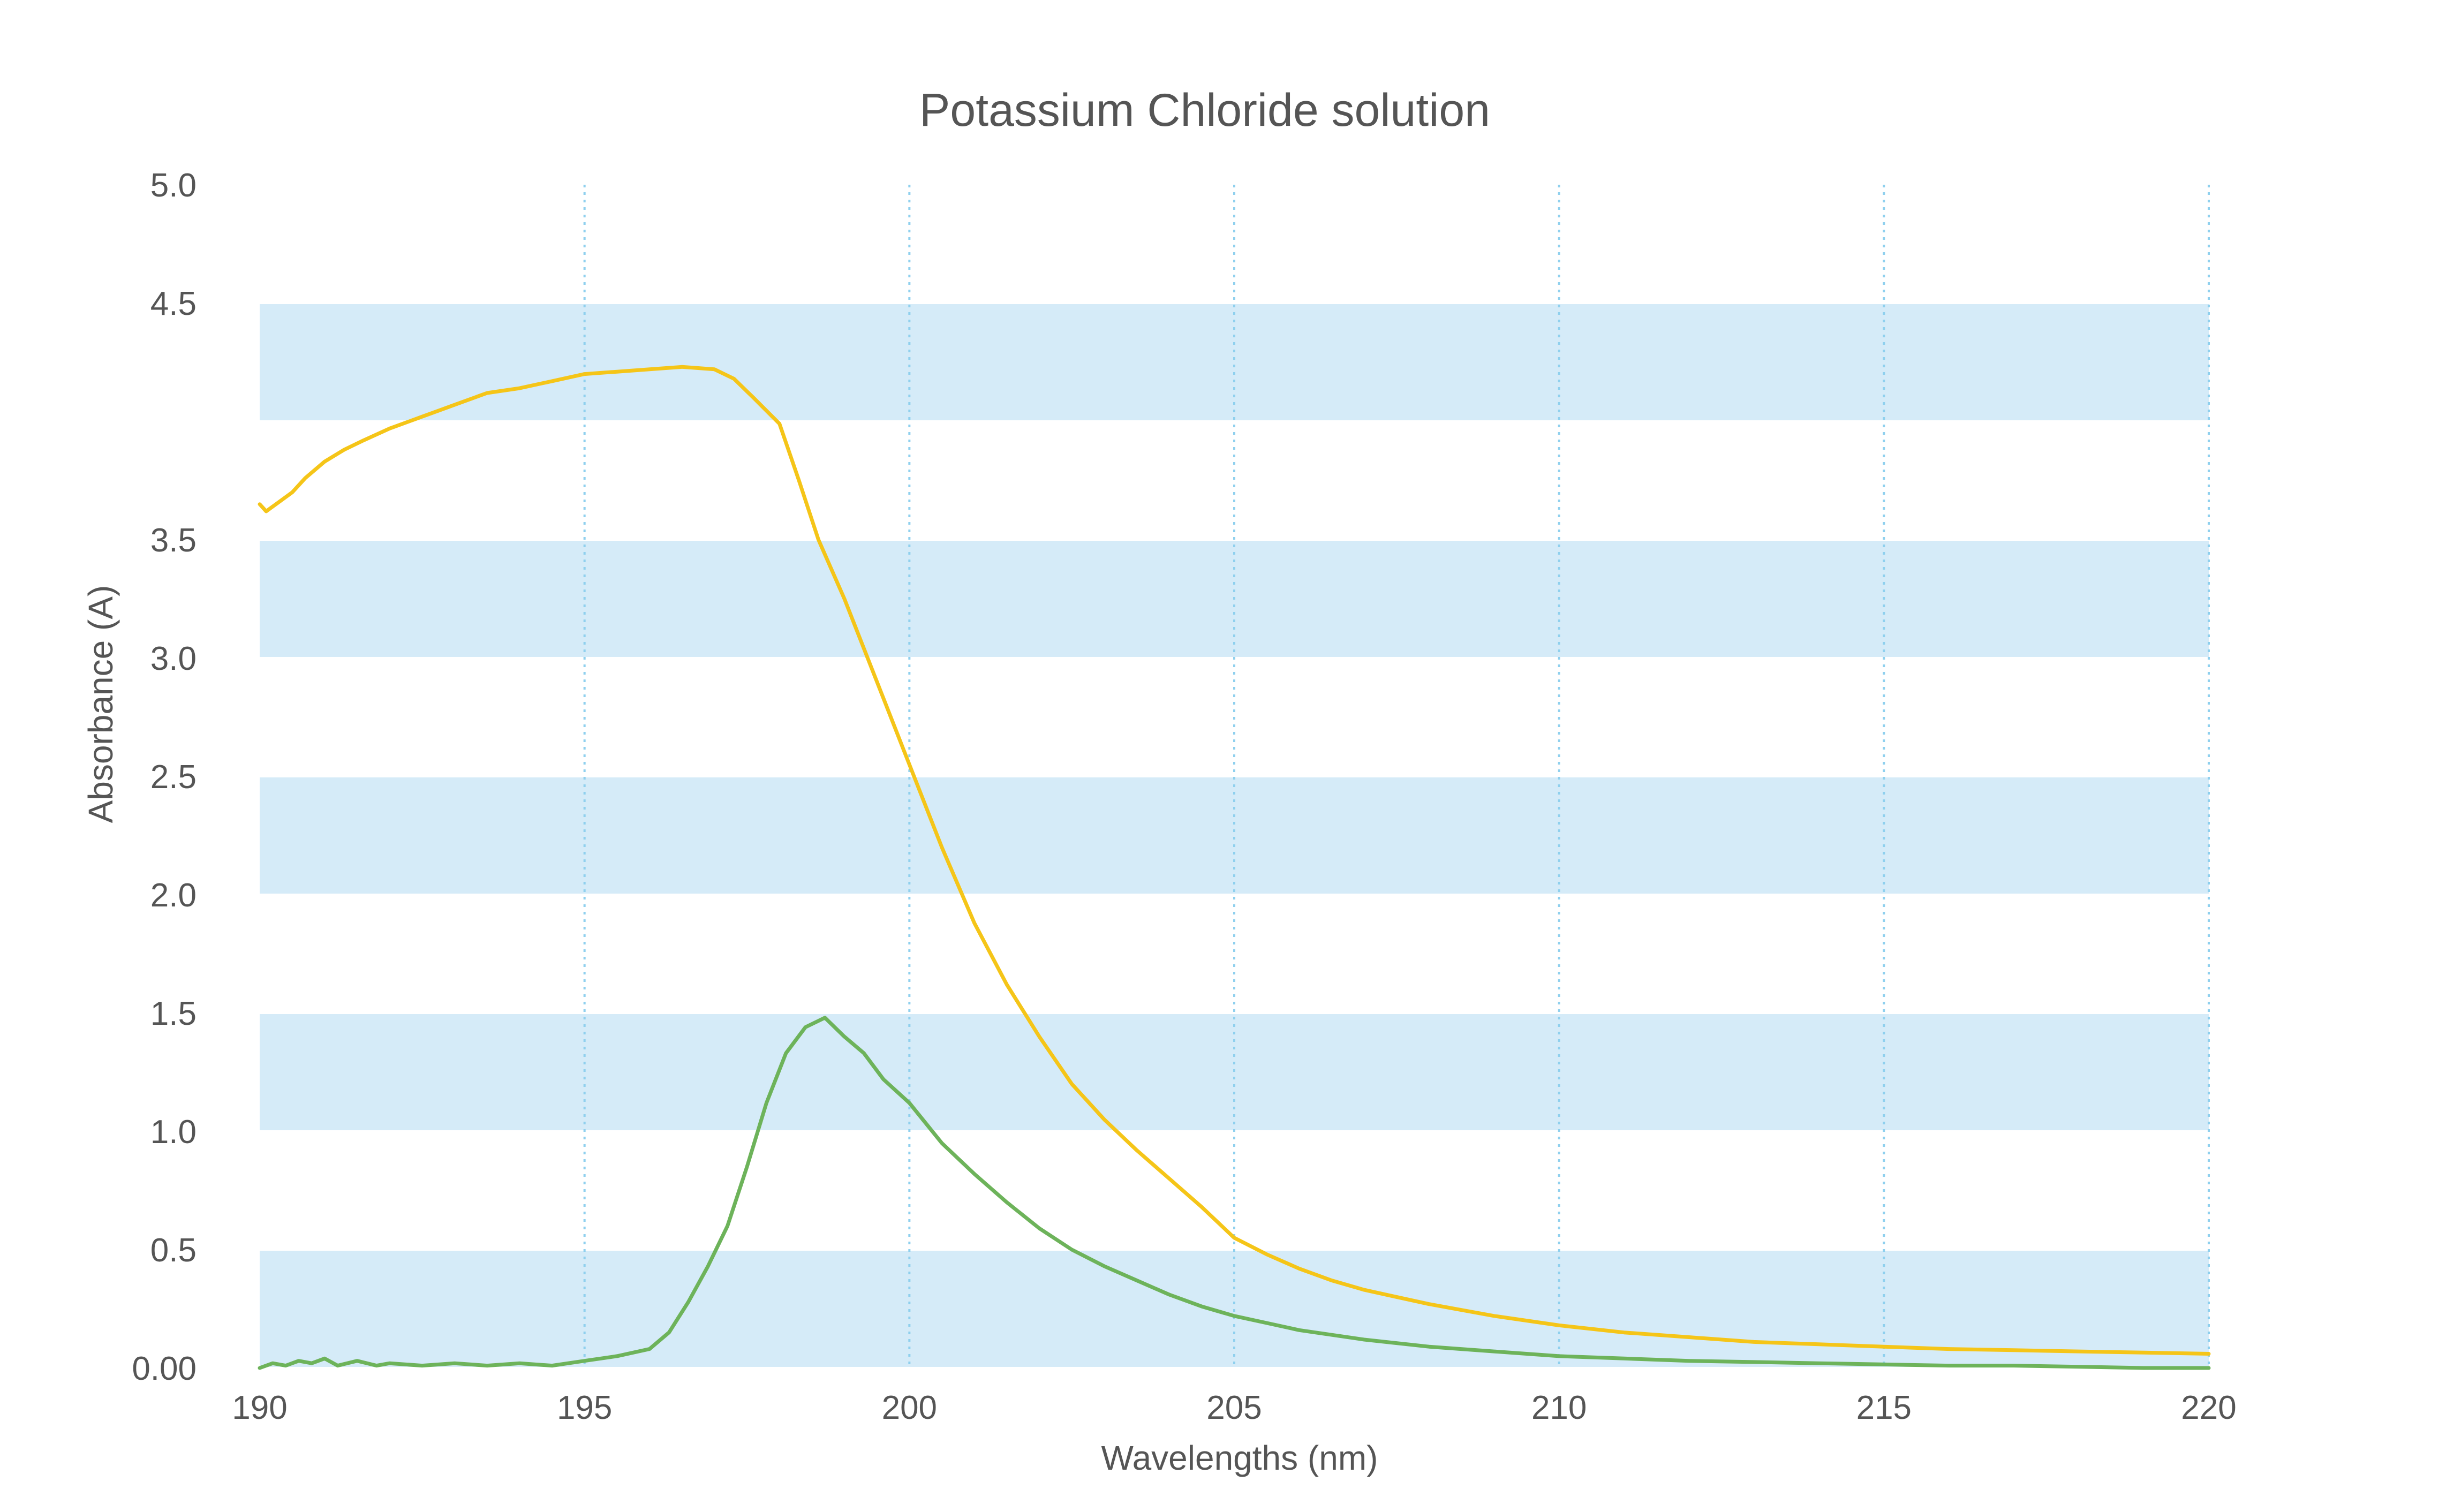 The image size is (2454, 1512). I want to click on x-tick-label: 220, so click(2208, 1407).